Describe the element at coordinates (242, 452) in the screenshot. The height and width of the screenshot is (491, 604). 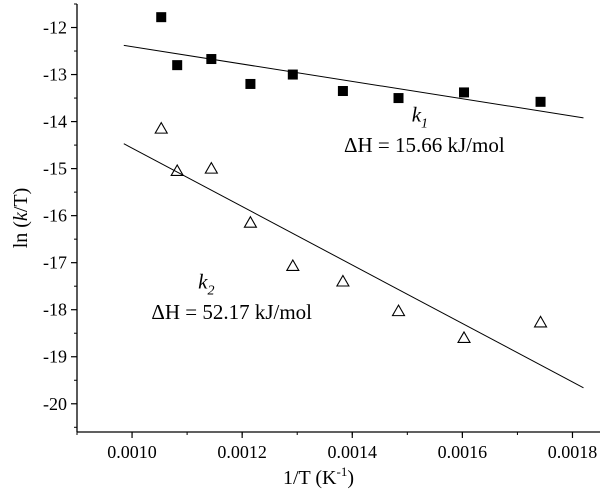
I see `x-tick-label: 0.0012` at that location.